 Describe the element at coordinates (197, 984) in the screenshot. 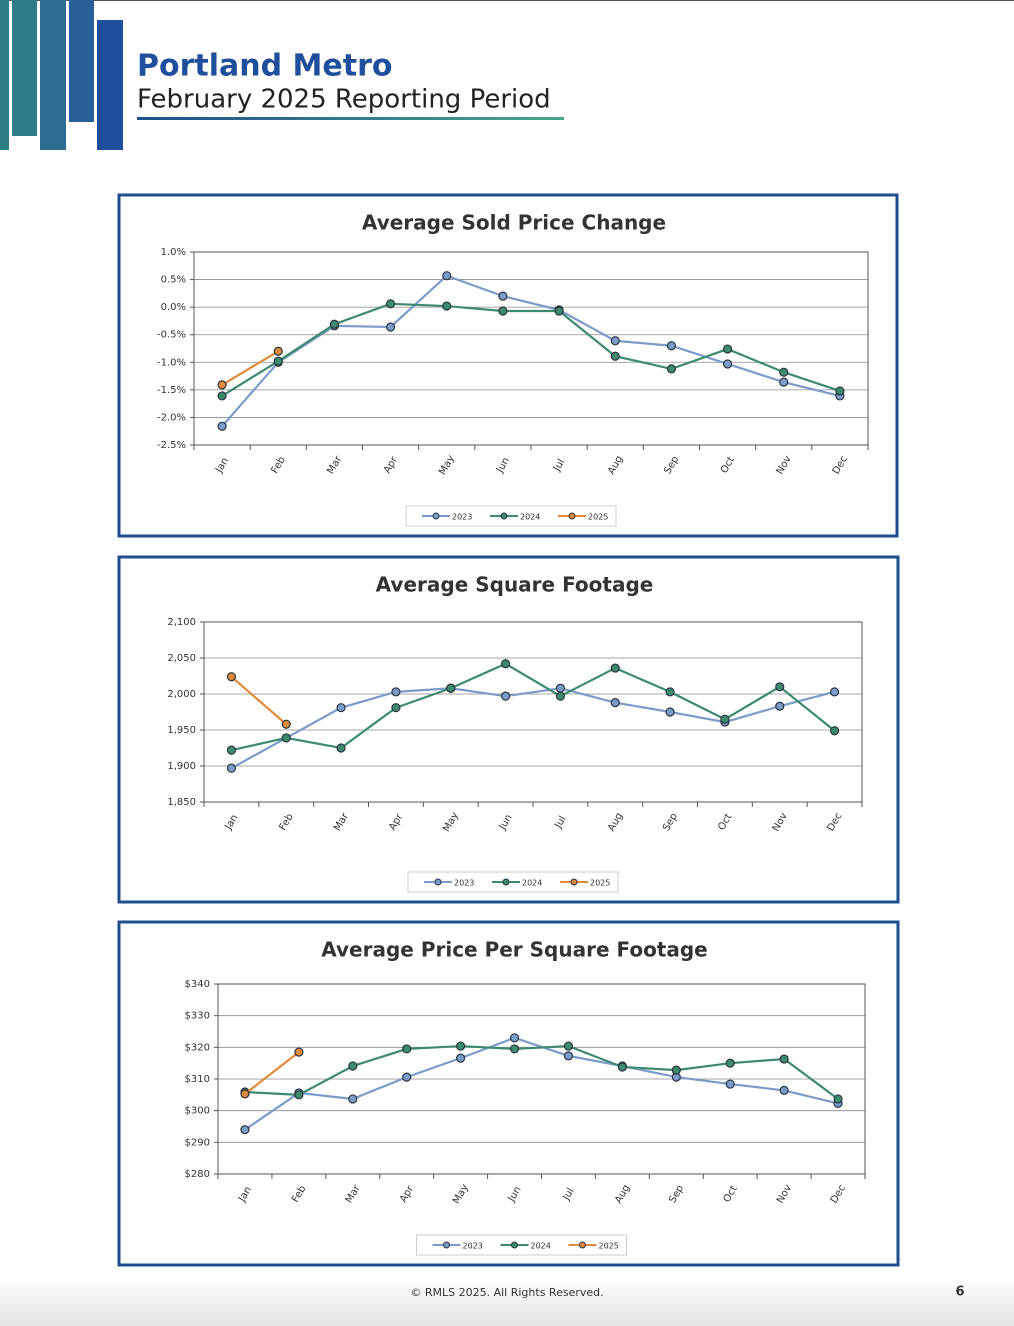

I see `y-tick-label: $340` at that location.